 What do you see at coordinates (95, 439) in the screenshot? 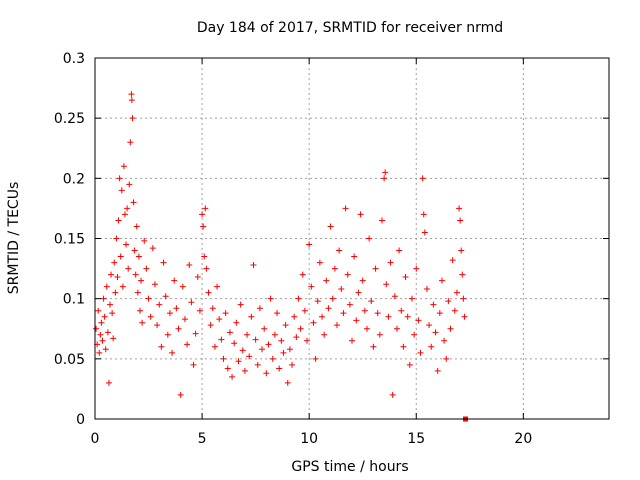
I see `x-tick-label: 0` at bounding box center [95, 439].